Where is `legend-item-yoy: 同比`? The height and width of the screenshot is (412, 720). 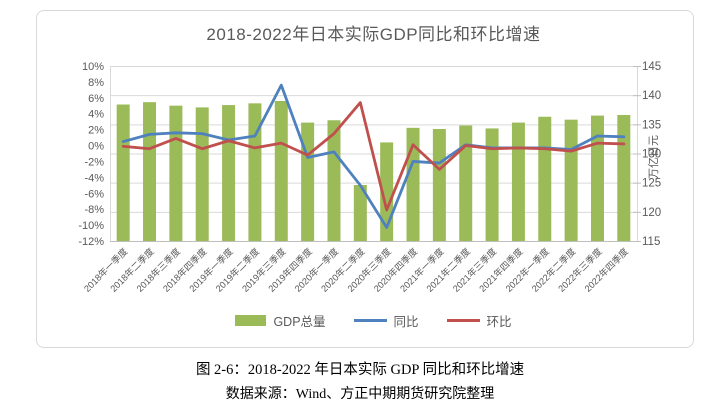
legend-item-yoy: 同比 is located at coordinates (386, 320).